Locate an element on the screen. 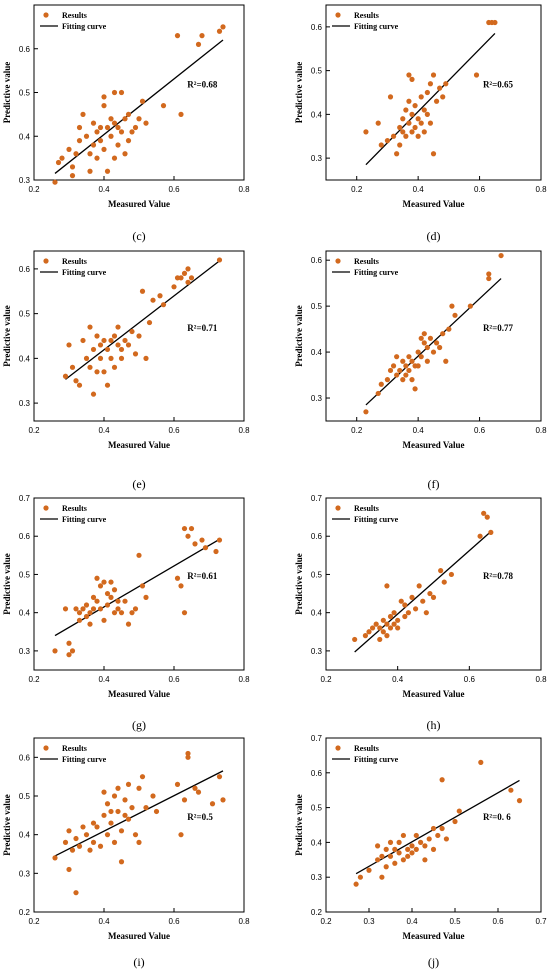 This screenshot has width=550, height=979. y-tick-label: 0.7 is located at coordinates (25, 498).